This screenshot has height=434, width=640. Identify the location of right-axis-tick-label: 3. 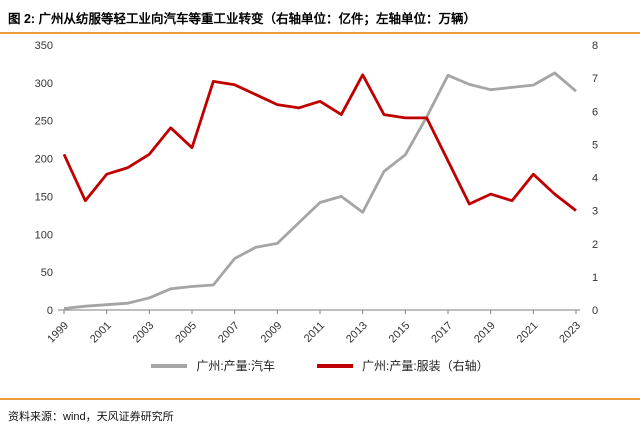
(595, 212).